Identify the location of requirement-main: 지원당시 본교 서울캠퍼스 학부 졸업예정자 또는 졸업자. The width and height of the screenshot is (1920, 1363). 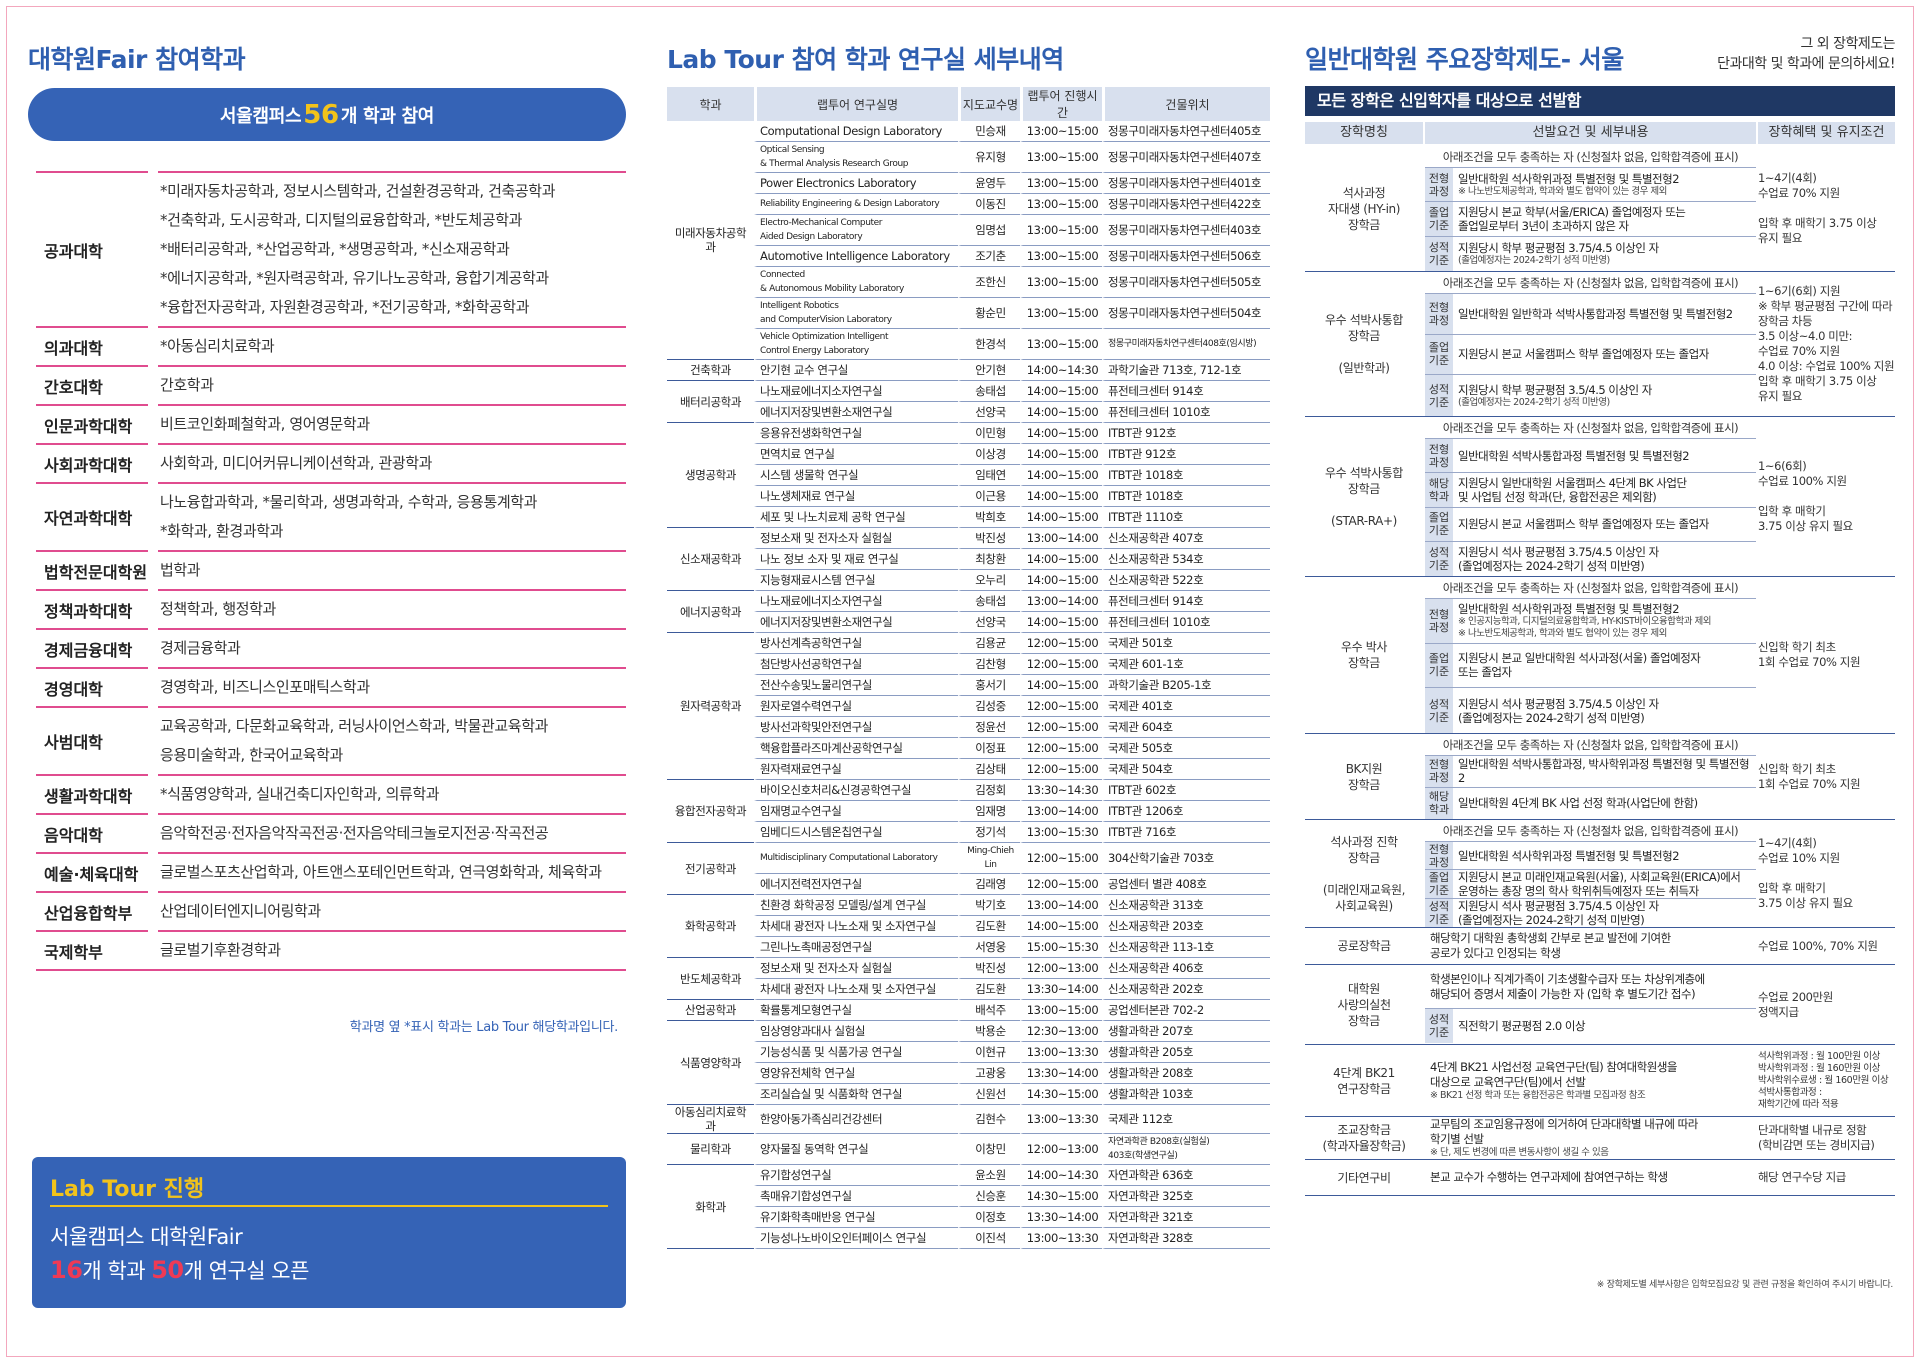
(1583, 524).